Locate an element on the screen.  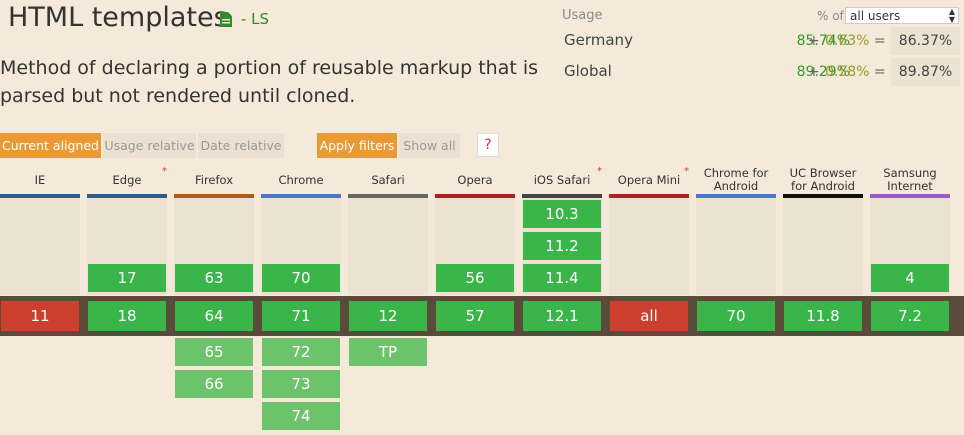
living-standard-link: - LS is located at coordinates (255, 19).